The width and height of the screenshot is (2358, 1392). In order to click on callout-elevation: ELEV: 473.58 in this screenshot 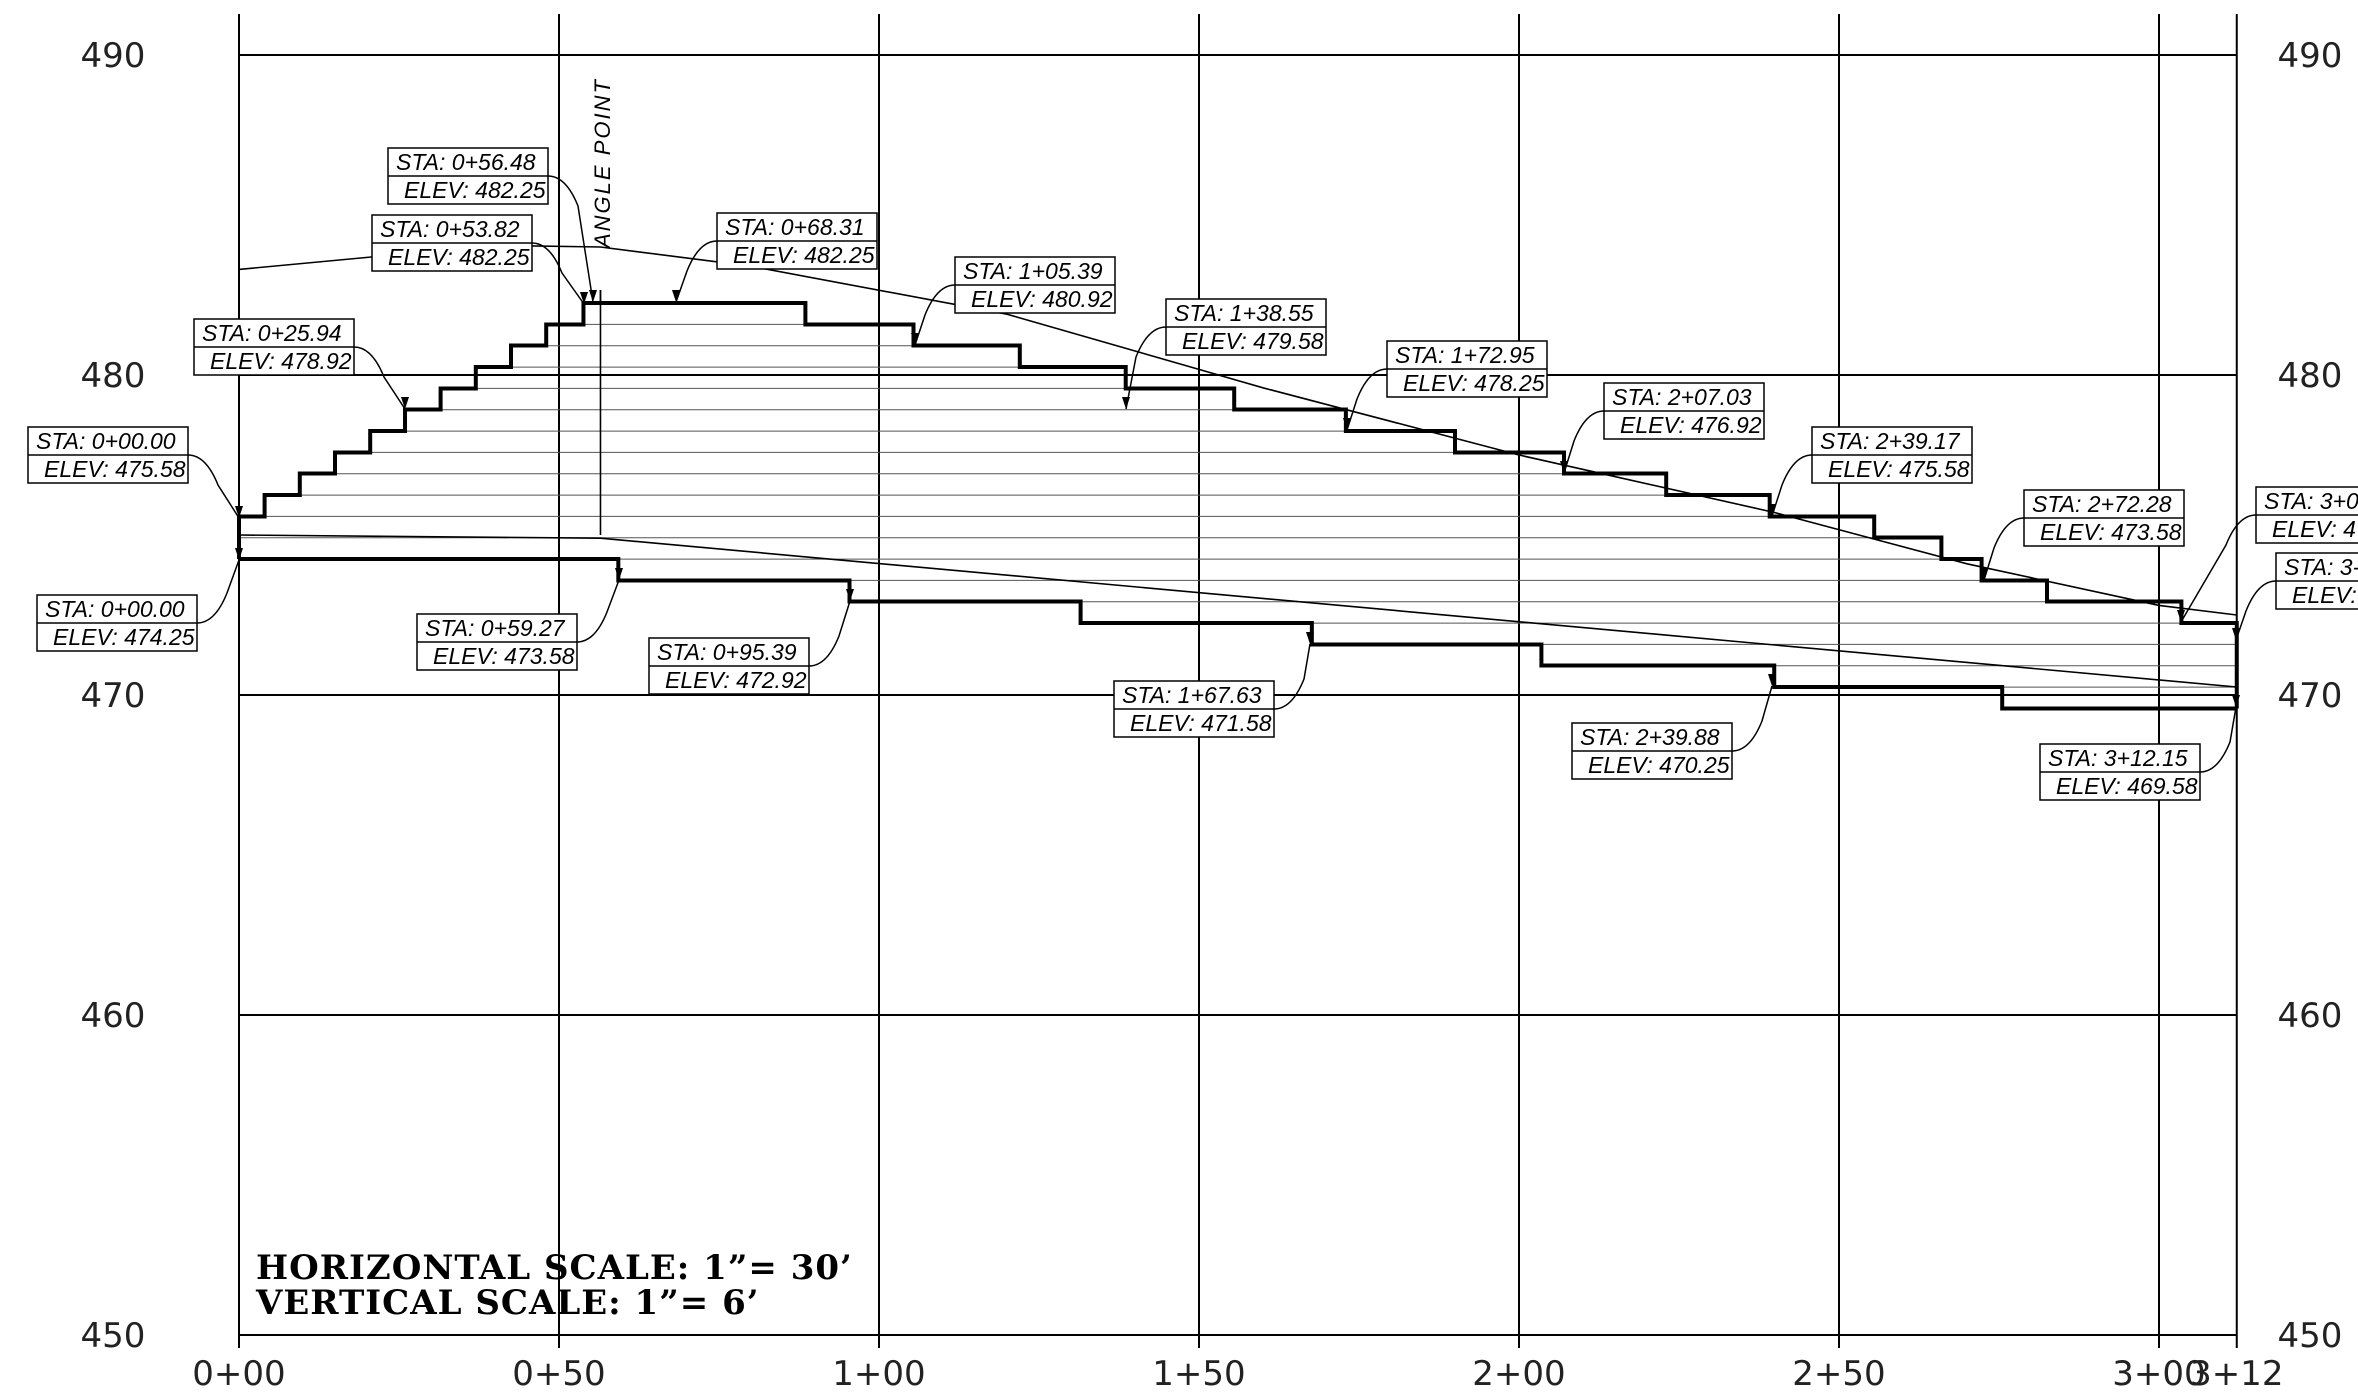, I will do `click(504, 656)`.